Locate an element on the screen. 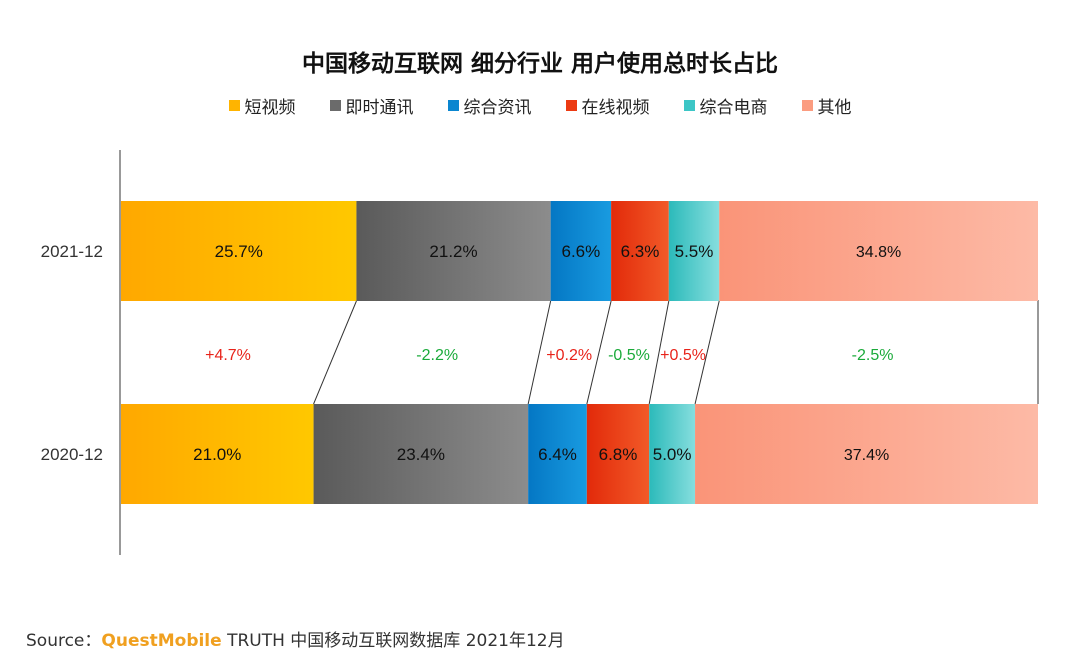 The width and height of the screenshot is (1080, 657). legend-label: 在线视频 is located at coordinates (615, 108).